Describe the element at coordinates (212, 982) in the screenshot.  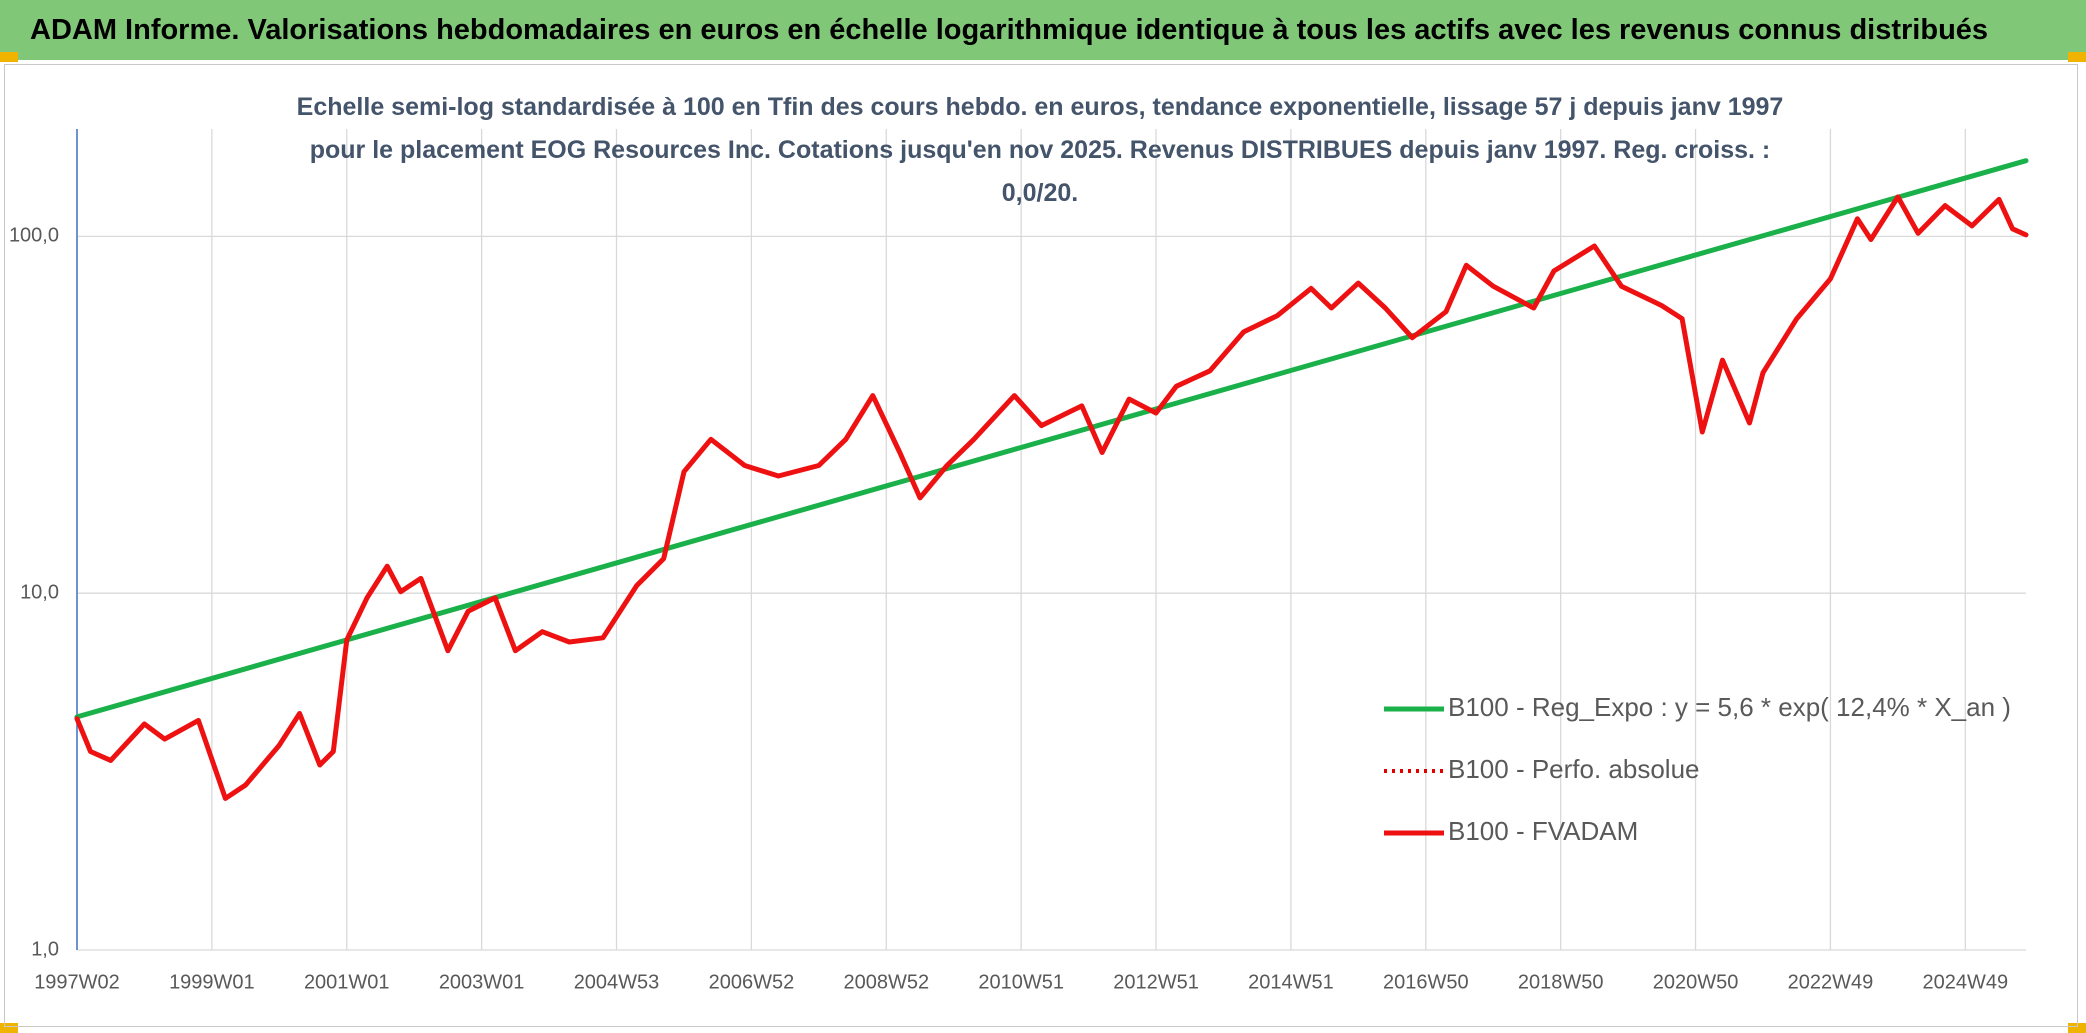
I see `x-tick-label: 1999W01` at that location.